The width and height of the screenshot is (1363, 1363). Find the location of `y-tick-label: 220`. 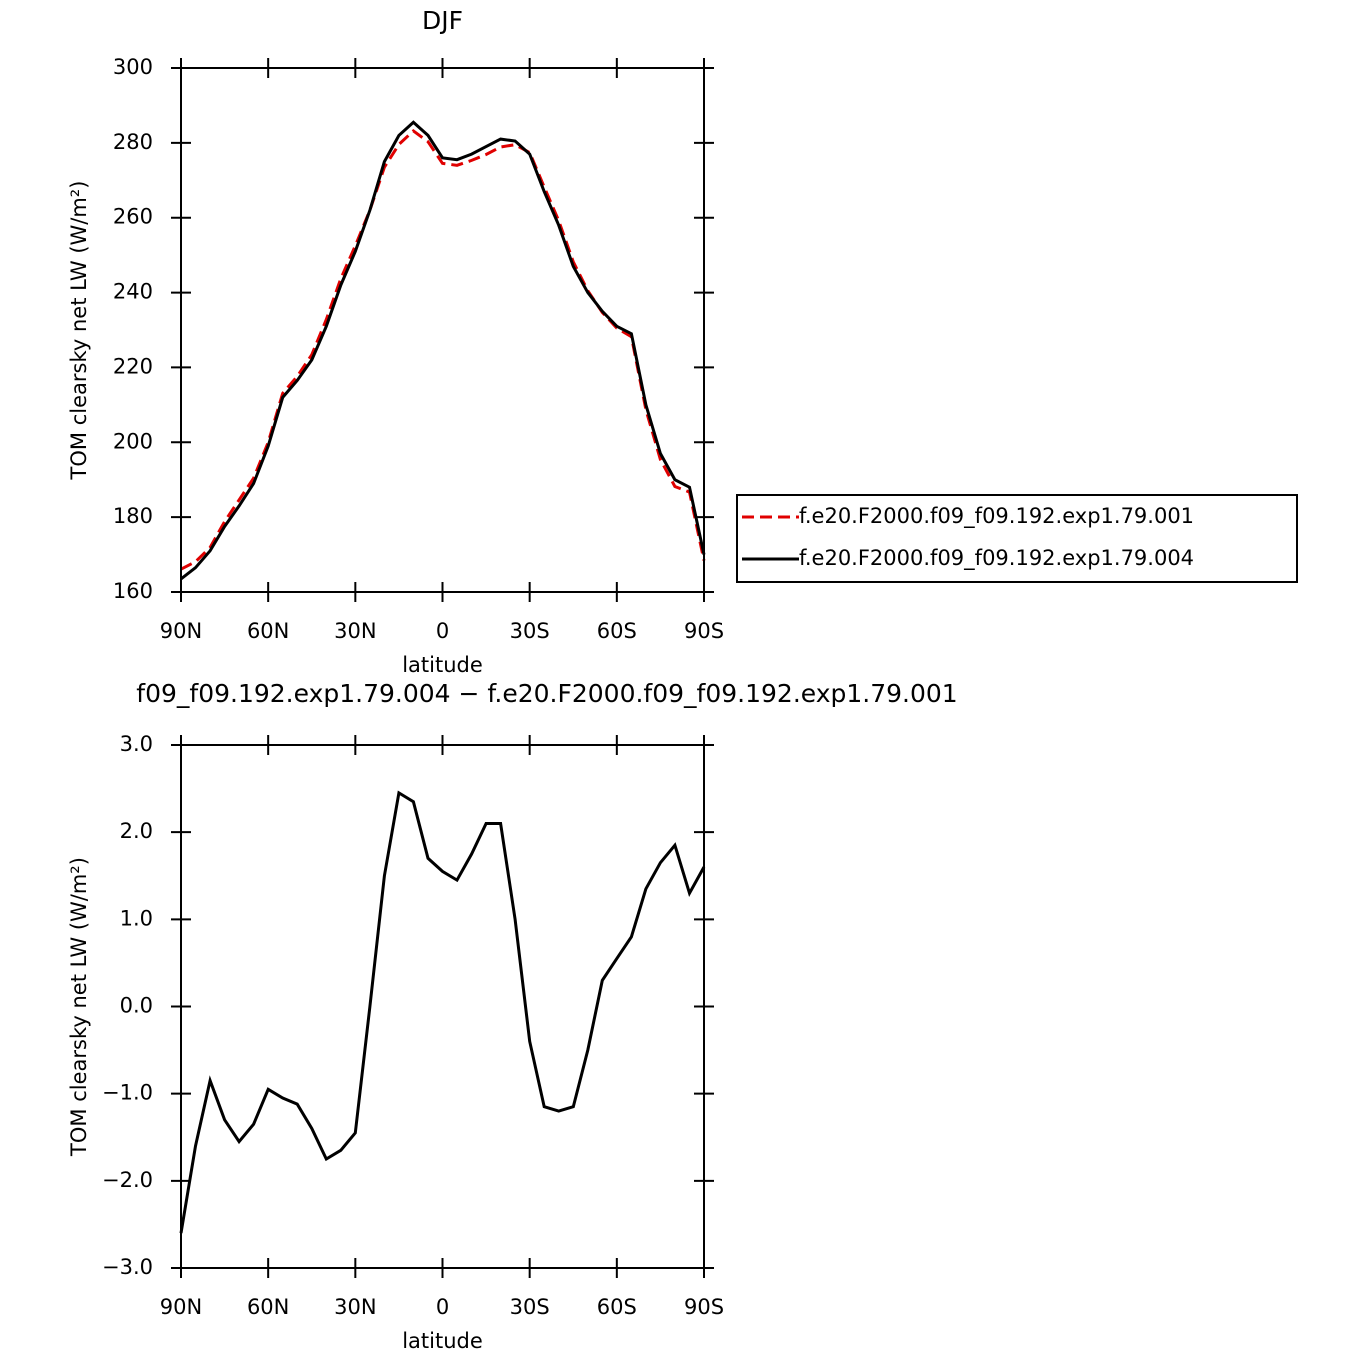

y-tick-label: 220 is located at coordinates (133, 366).